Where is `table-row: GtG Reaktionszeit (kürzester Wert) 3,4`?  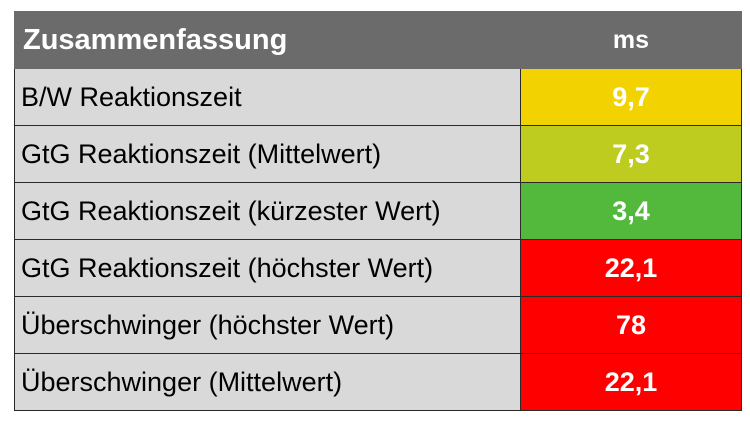 table-row: GtG Reaktionszeit (kürzester Wert) 3,4 is located at coordinates (378, 211).